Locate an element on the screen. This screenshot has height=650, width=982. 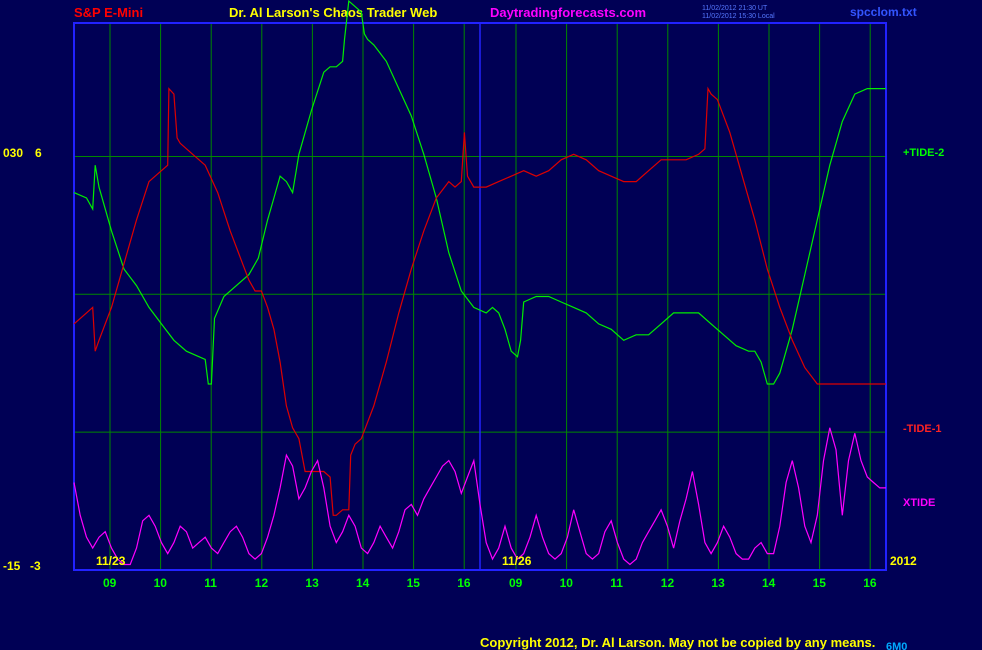
timestamp-ut: 11/02/2012 21:30 UT is located at coordinates (735, 8).